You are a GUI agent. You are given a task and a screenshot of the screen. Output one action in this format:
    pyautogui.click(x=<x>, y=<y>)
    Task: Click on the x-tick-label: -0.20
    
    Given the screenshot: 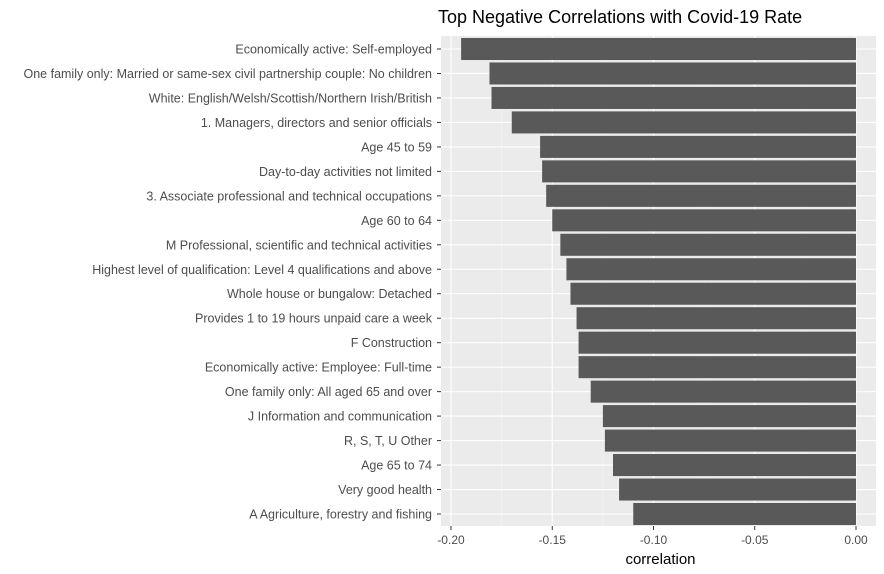 What is the action you would take?
    pyautogui.click(x=451, y=540)
    